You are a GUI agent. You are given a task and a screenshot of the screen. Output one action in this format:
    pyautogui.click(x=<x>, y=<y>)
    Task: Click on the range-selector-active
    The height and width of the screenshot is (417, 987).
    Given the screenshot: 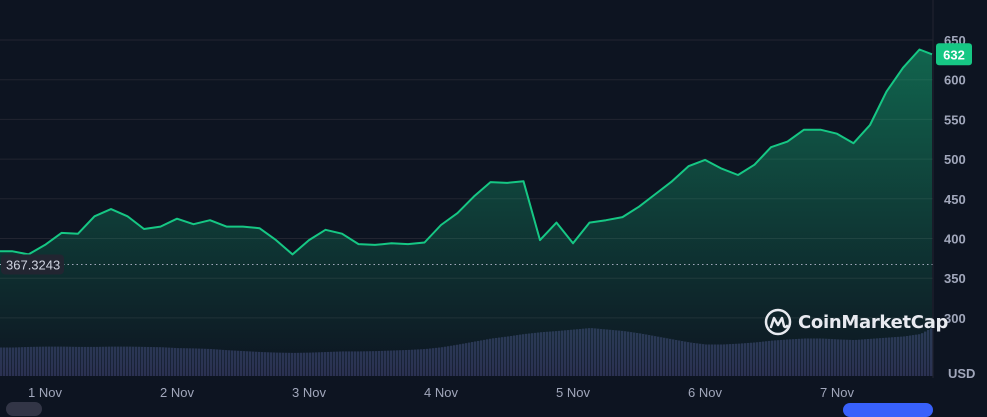 What is the action you would take?
    pyautogui.click(x=888, y=410)
    